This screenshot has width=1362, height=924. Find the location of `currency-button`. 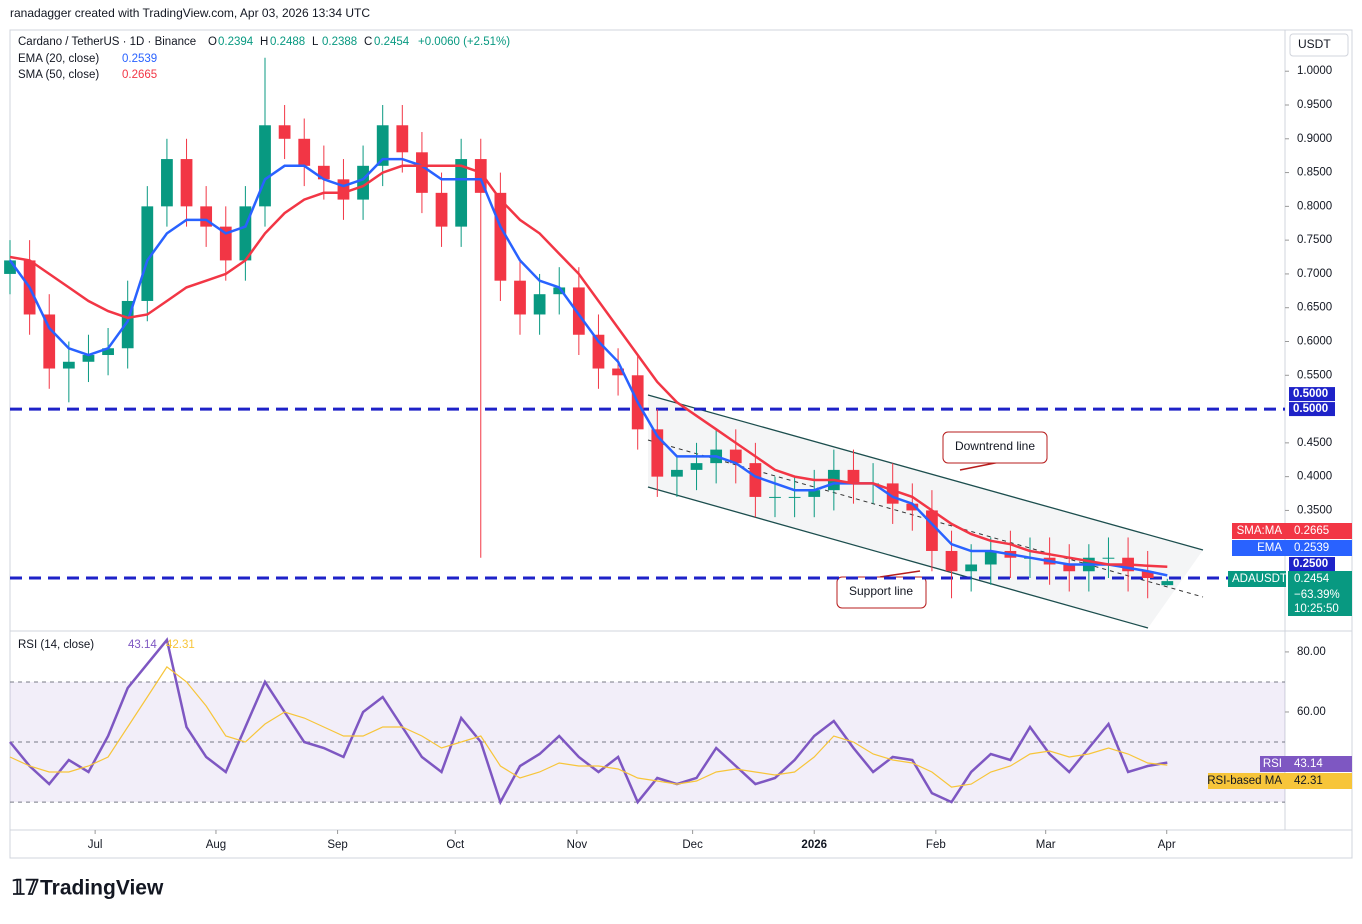

currency-button is located at coordinates (1319, 45).